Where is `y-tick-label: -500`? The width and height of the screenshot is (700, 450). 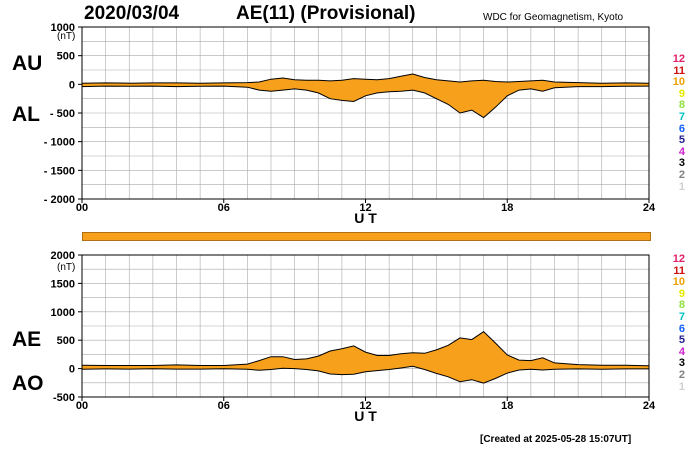
y-tick-label: -500 is located at coordinates (64, 398).